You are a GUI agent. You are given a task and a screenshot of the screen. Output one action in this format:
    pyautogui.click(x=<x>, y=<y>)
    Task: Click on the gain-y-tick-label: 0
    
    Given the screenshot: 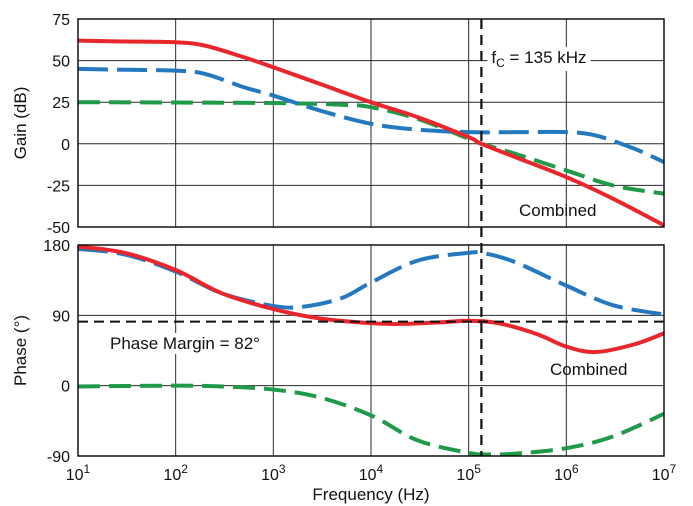 What is the action you would take?
    pyautogui.click(x=65, y=145)
    